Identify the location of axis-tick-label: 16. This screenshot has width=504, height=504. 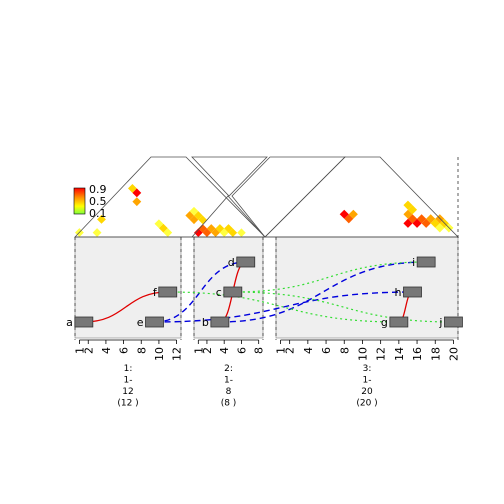
(417, 354).